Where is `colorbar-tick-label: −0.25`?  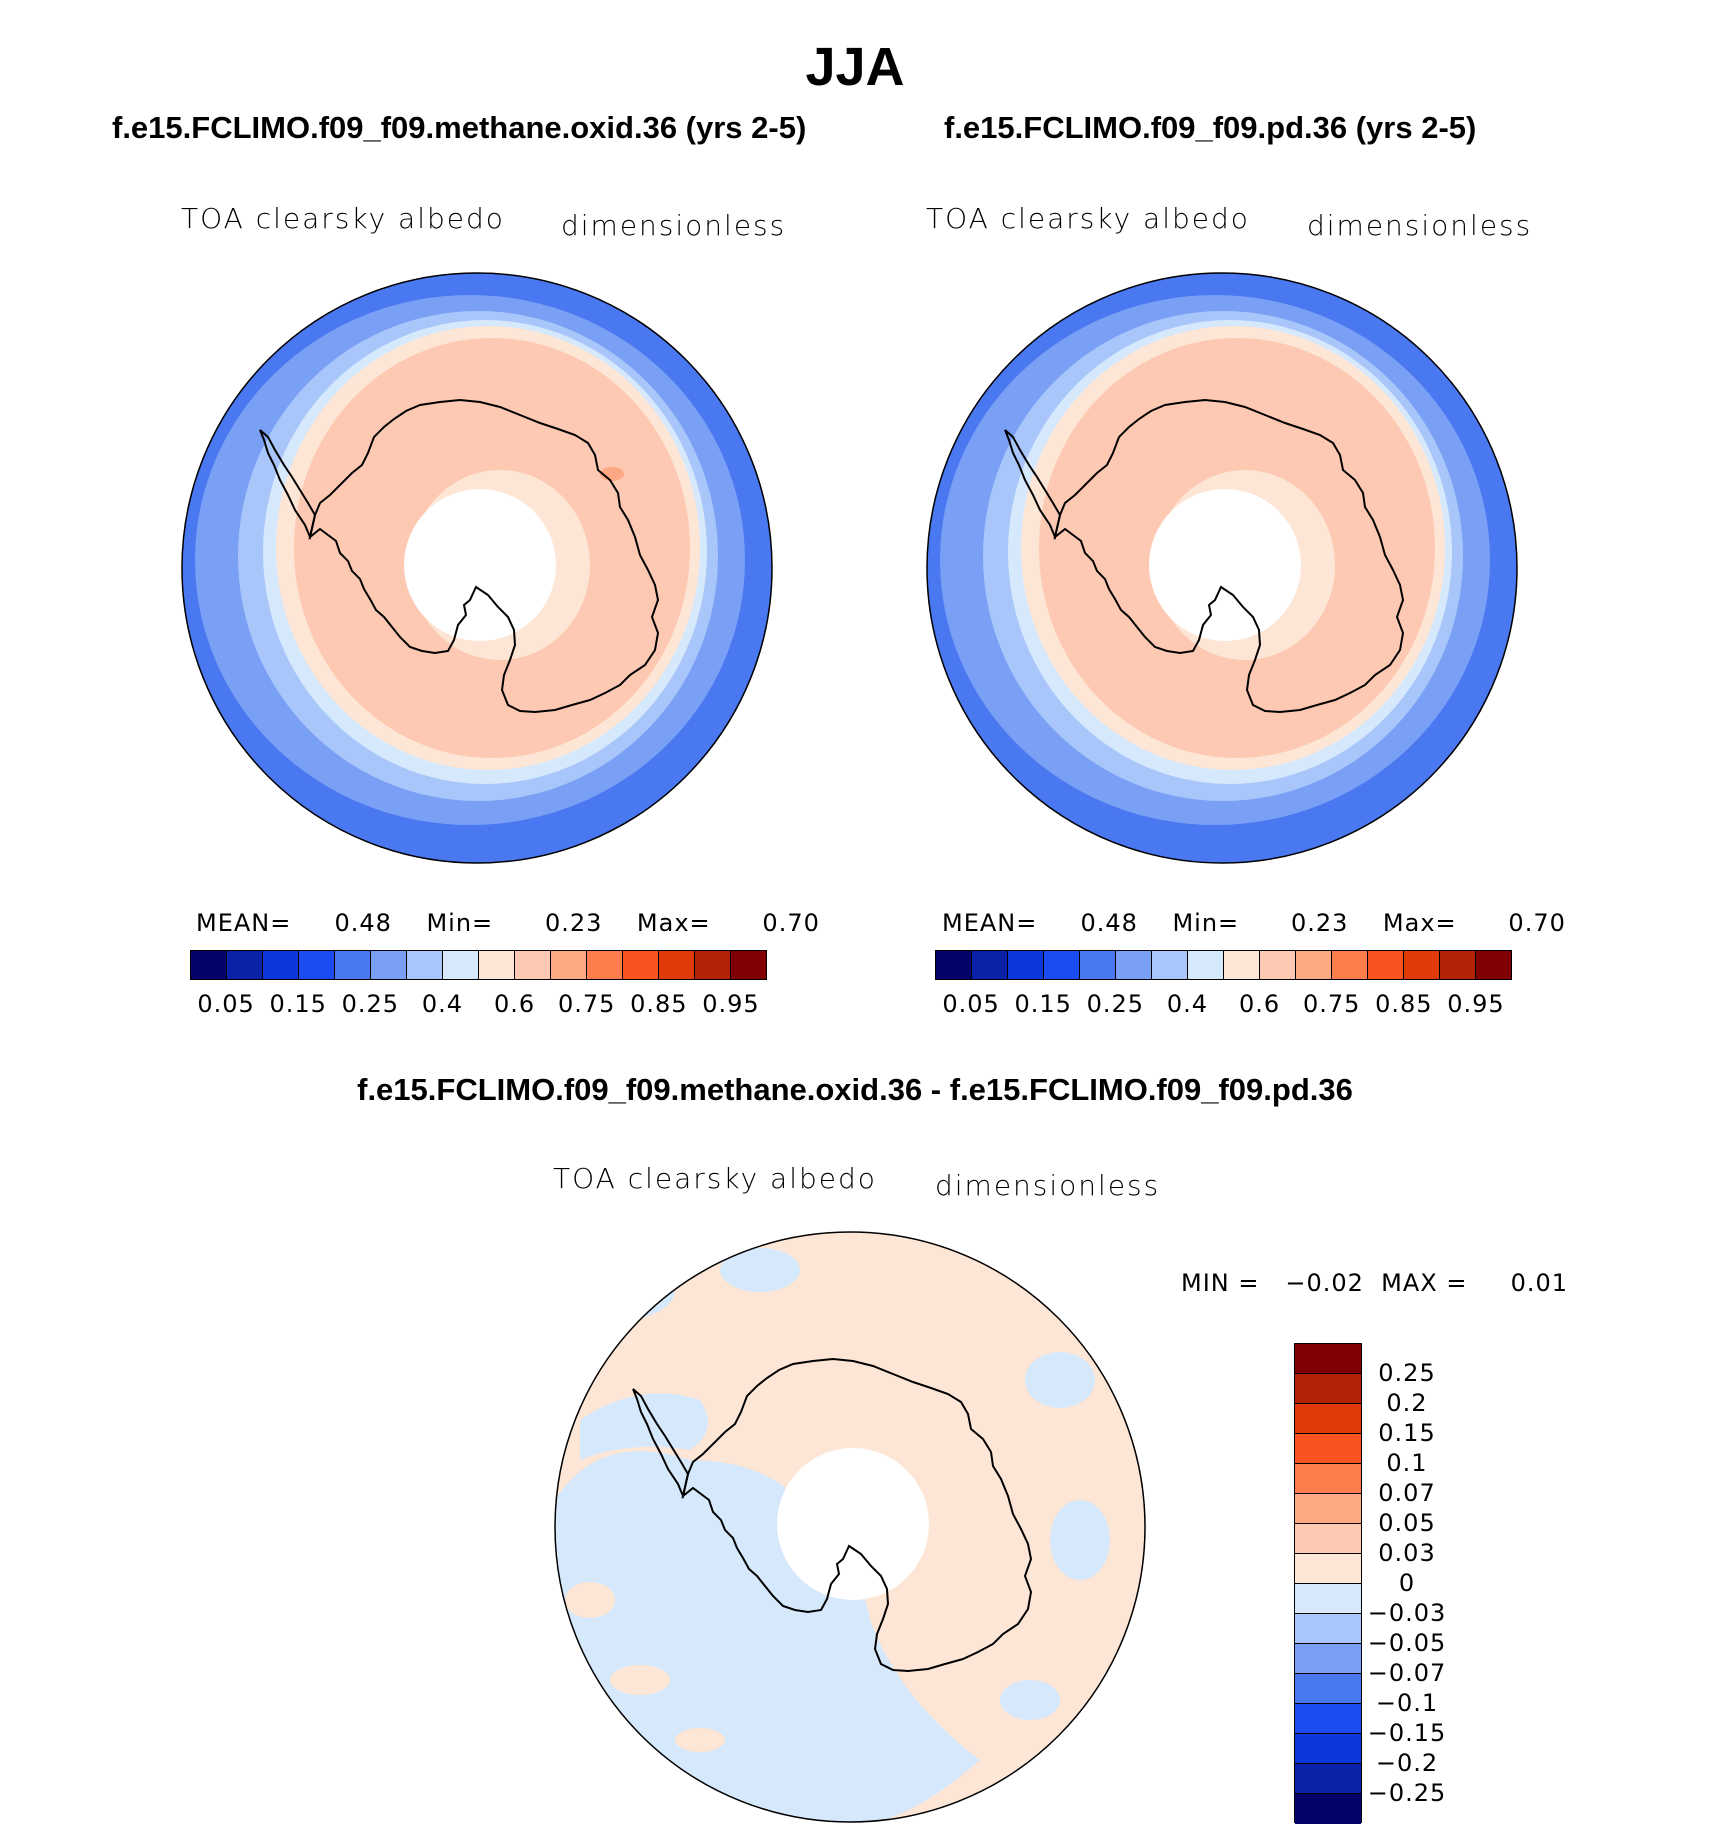 colorbar-tick-label: −0.25 is located at coordinates (1407, 1793).